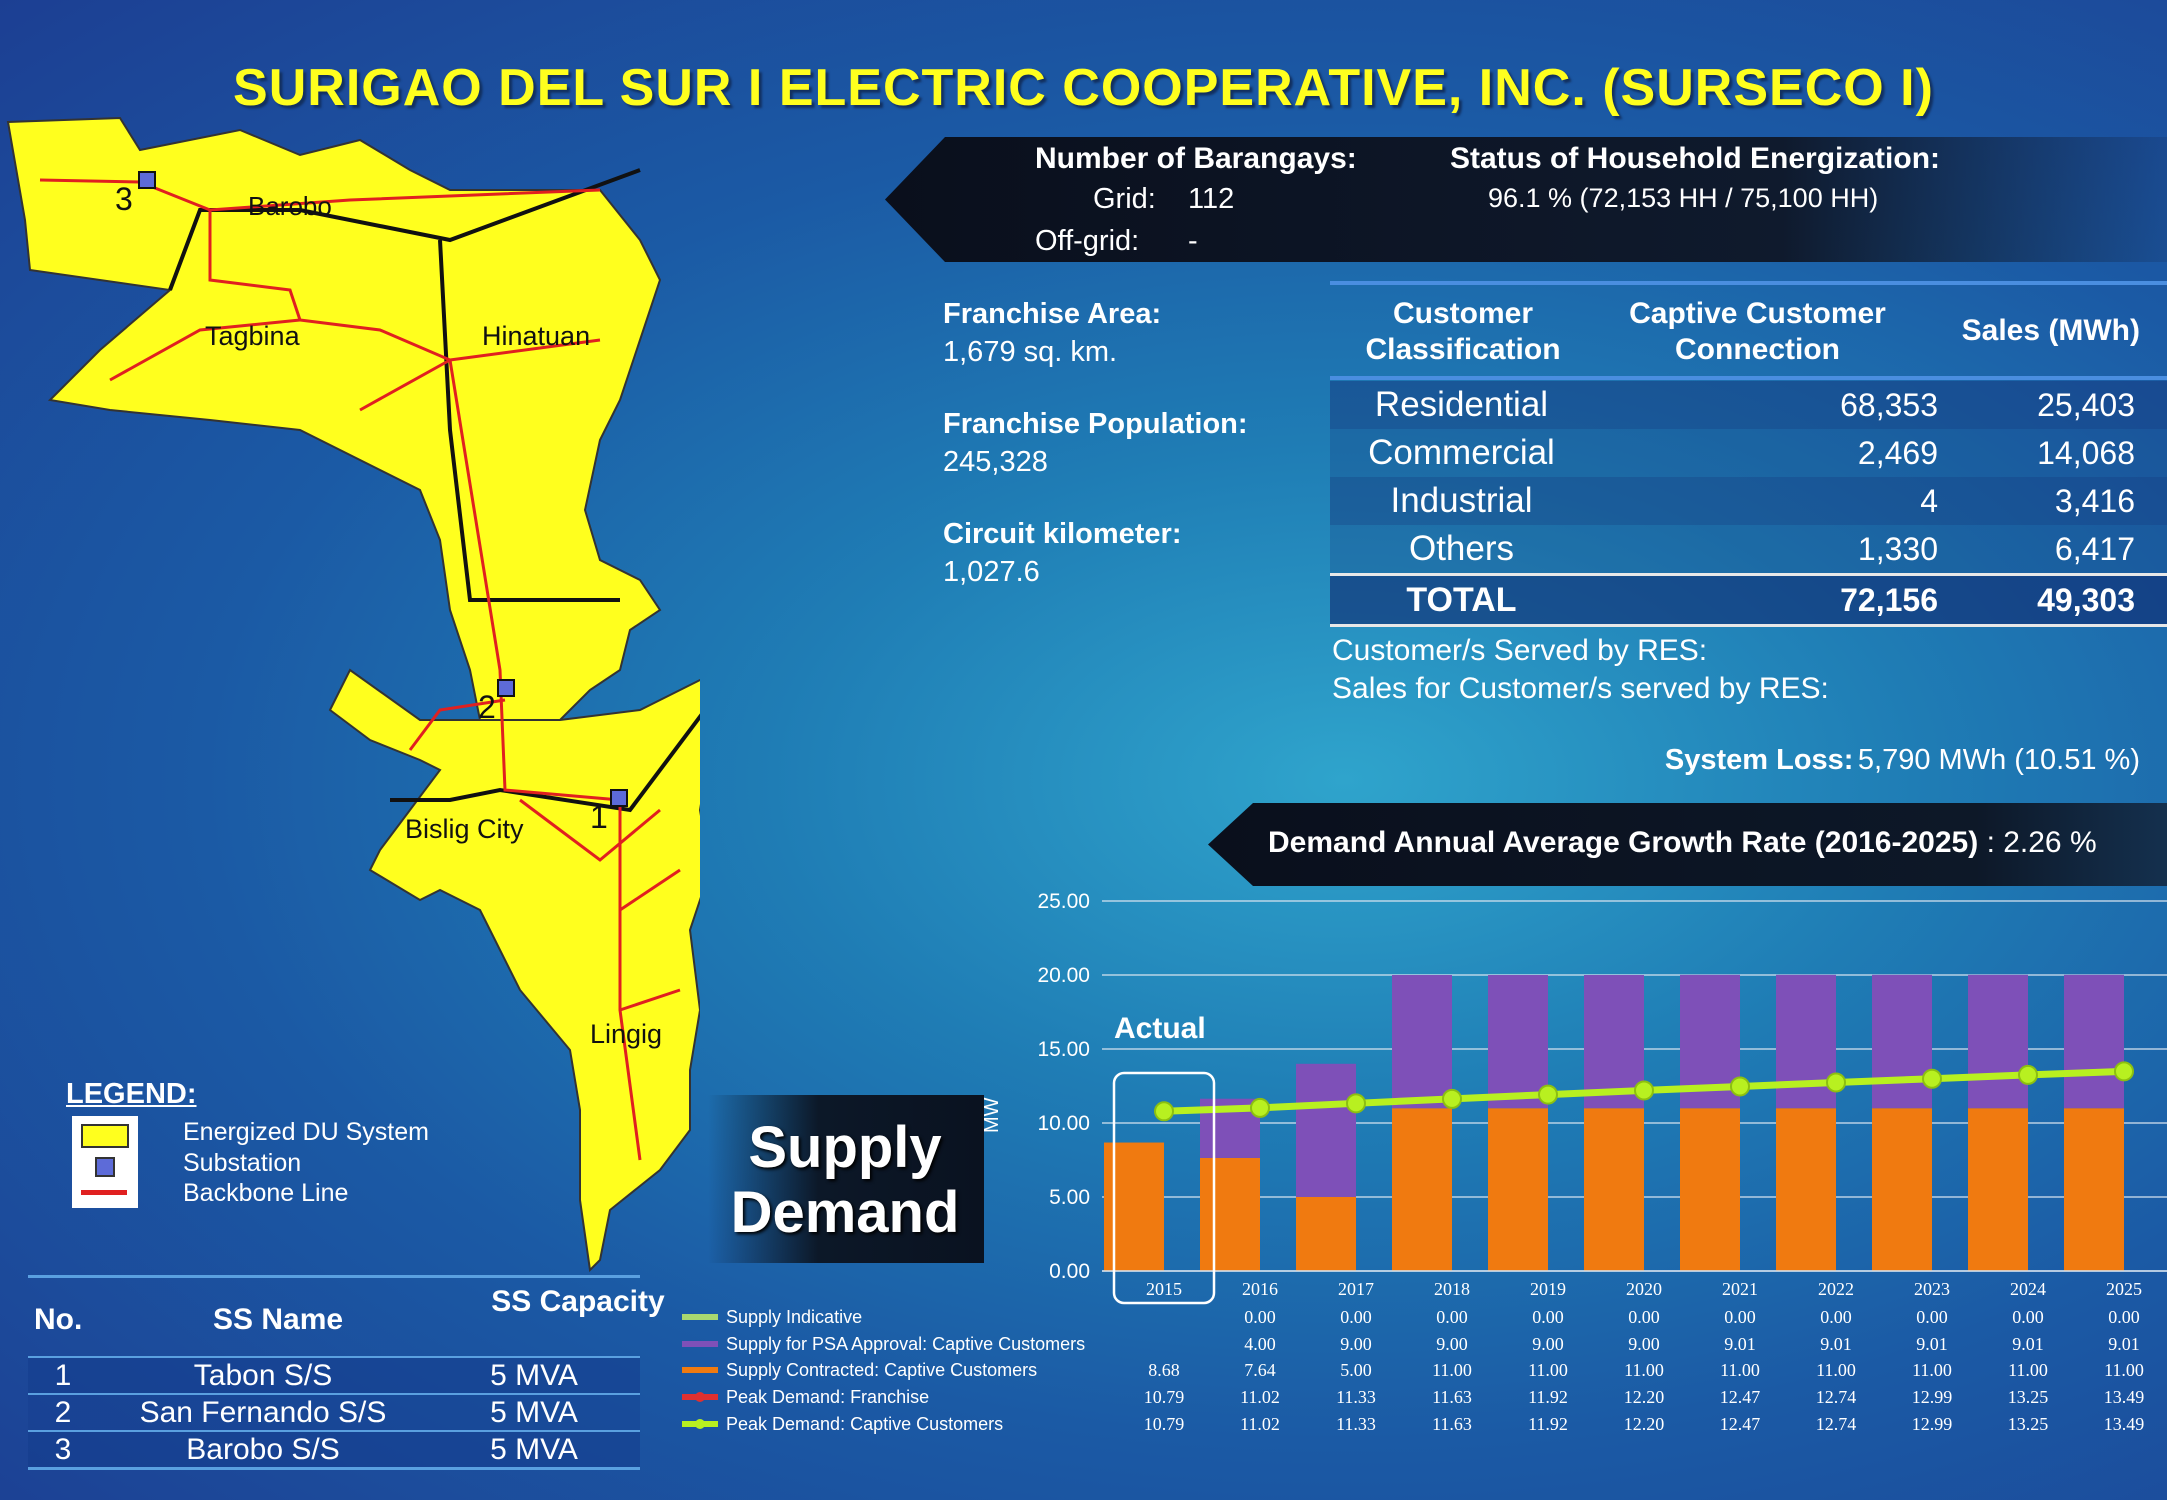 This screenshot has height=1500, width=2167. Describe the element at coordinates (995, 462) in the screenshot. I see `franchise-population-value: 245,328` at that location.